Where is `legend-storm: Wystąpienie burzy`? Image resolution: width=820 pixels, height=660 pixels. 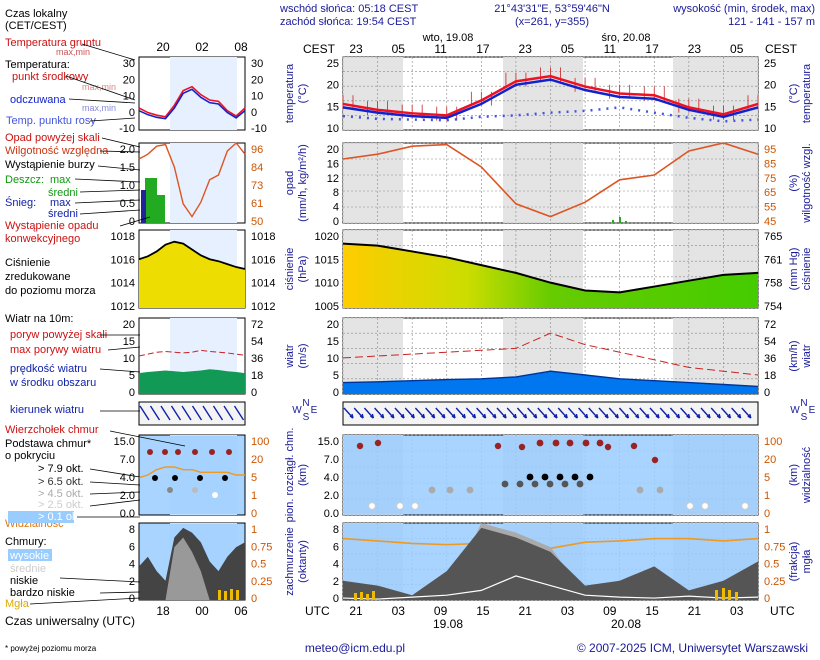 legend-storm: Wystąpienie burzy is located at coordinates (50, 165).